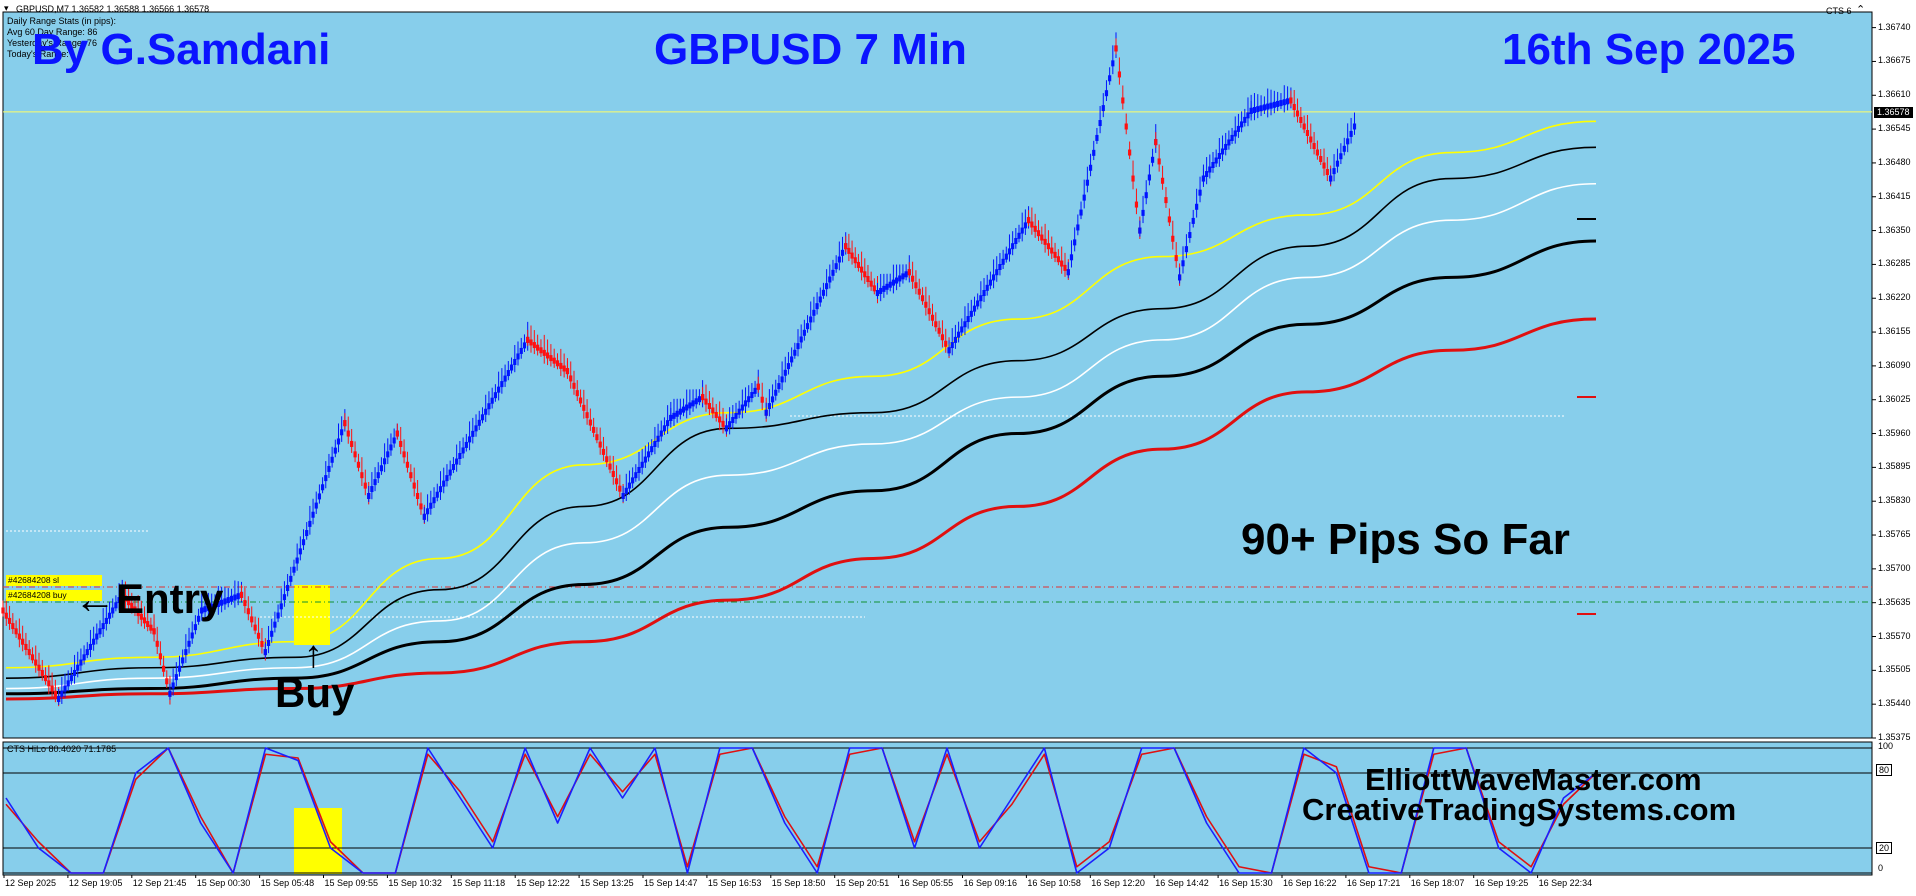 The width and height of the screenshot is (1916, 896). Describe the element at coordinates (801, 810) in the screenshot. I see `oscillator-line-red` at that location.